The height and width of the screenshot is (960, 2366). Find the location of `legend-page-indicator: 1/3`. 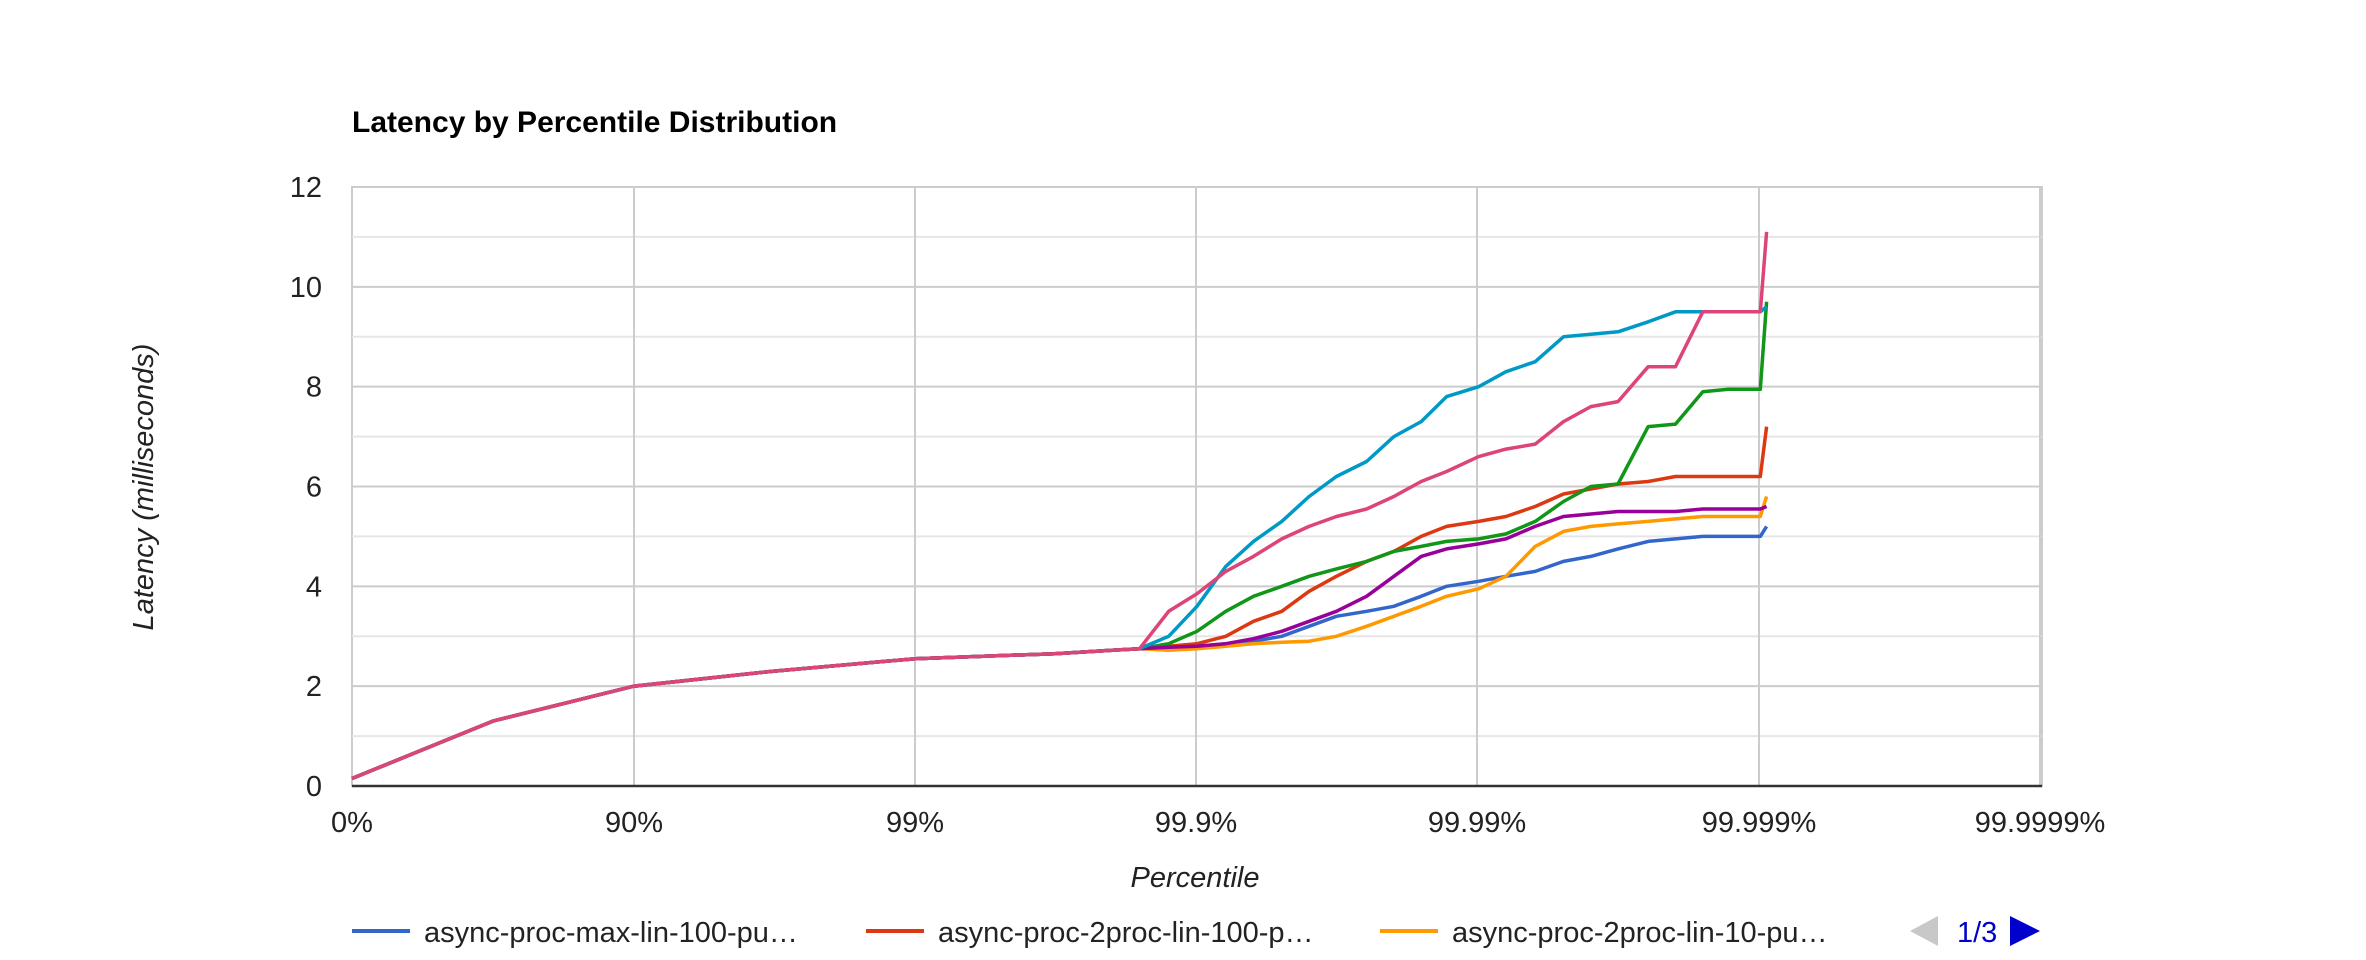

legend-page-indicator: 1/3 is located at coordinates (1977, 933).